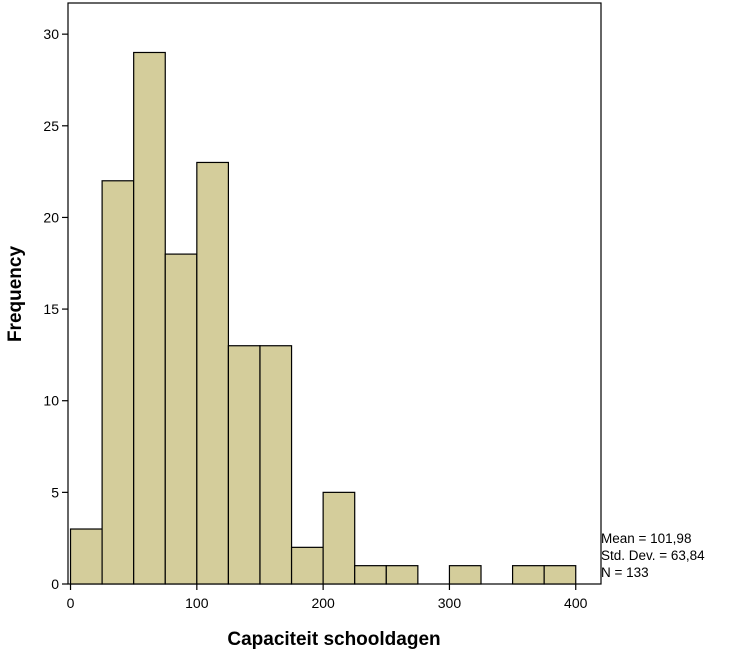 This screenshot has height=654, width=739. I want to click on y-tick-label: 10, so click(51, 401).